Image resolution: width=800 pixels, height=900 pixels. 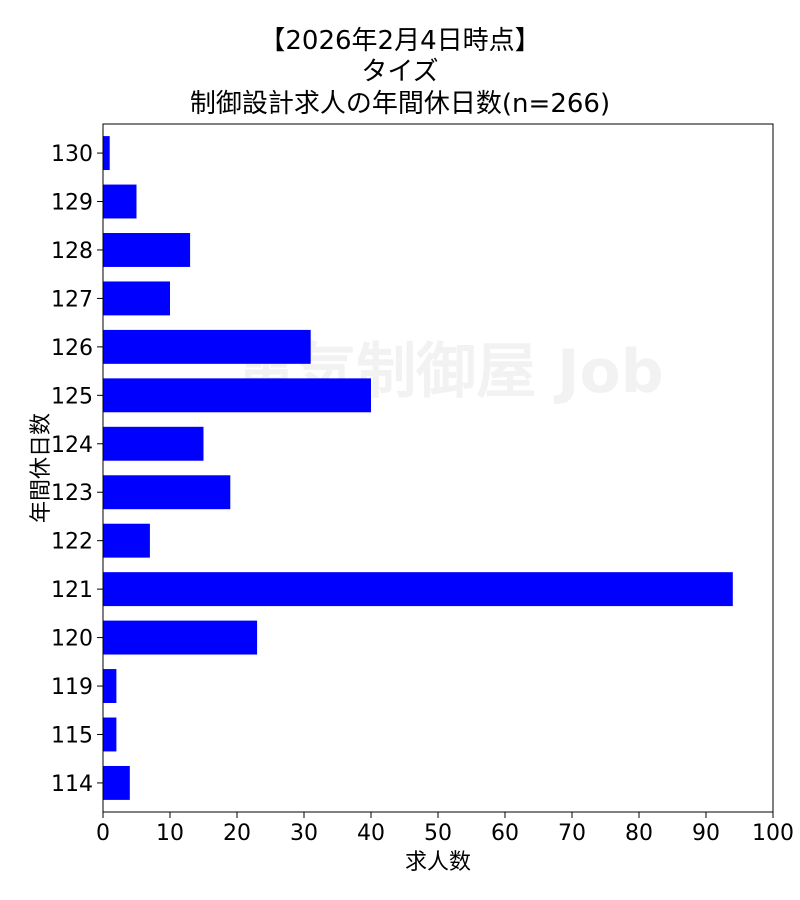 I want to click on y-tick-label: 129, so click(x=72, y=203).